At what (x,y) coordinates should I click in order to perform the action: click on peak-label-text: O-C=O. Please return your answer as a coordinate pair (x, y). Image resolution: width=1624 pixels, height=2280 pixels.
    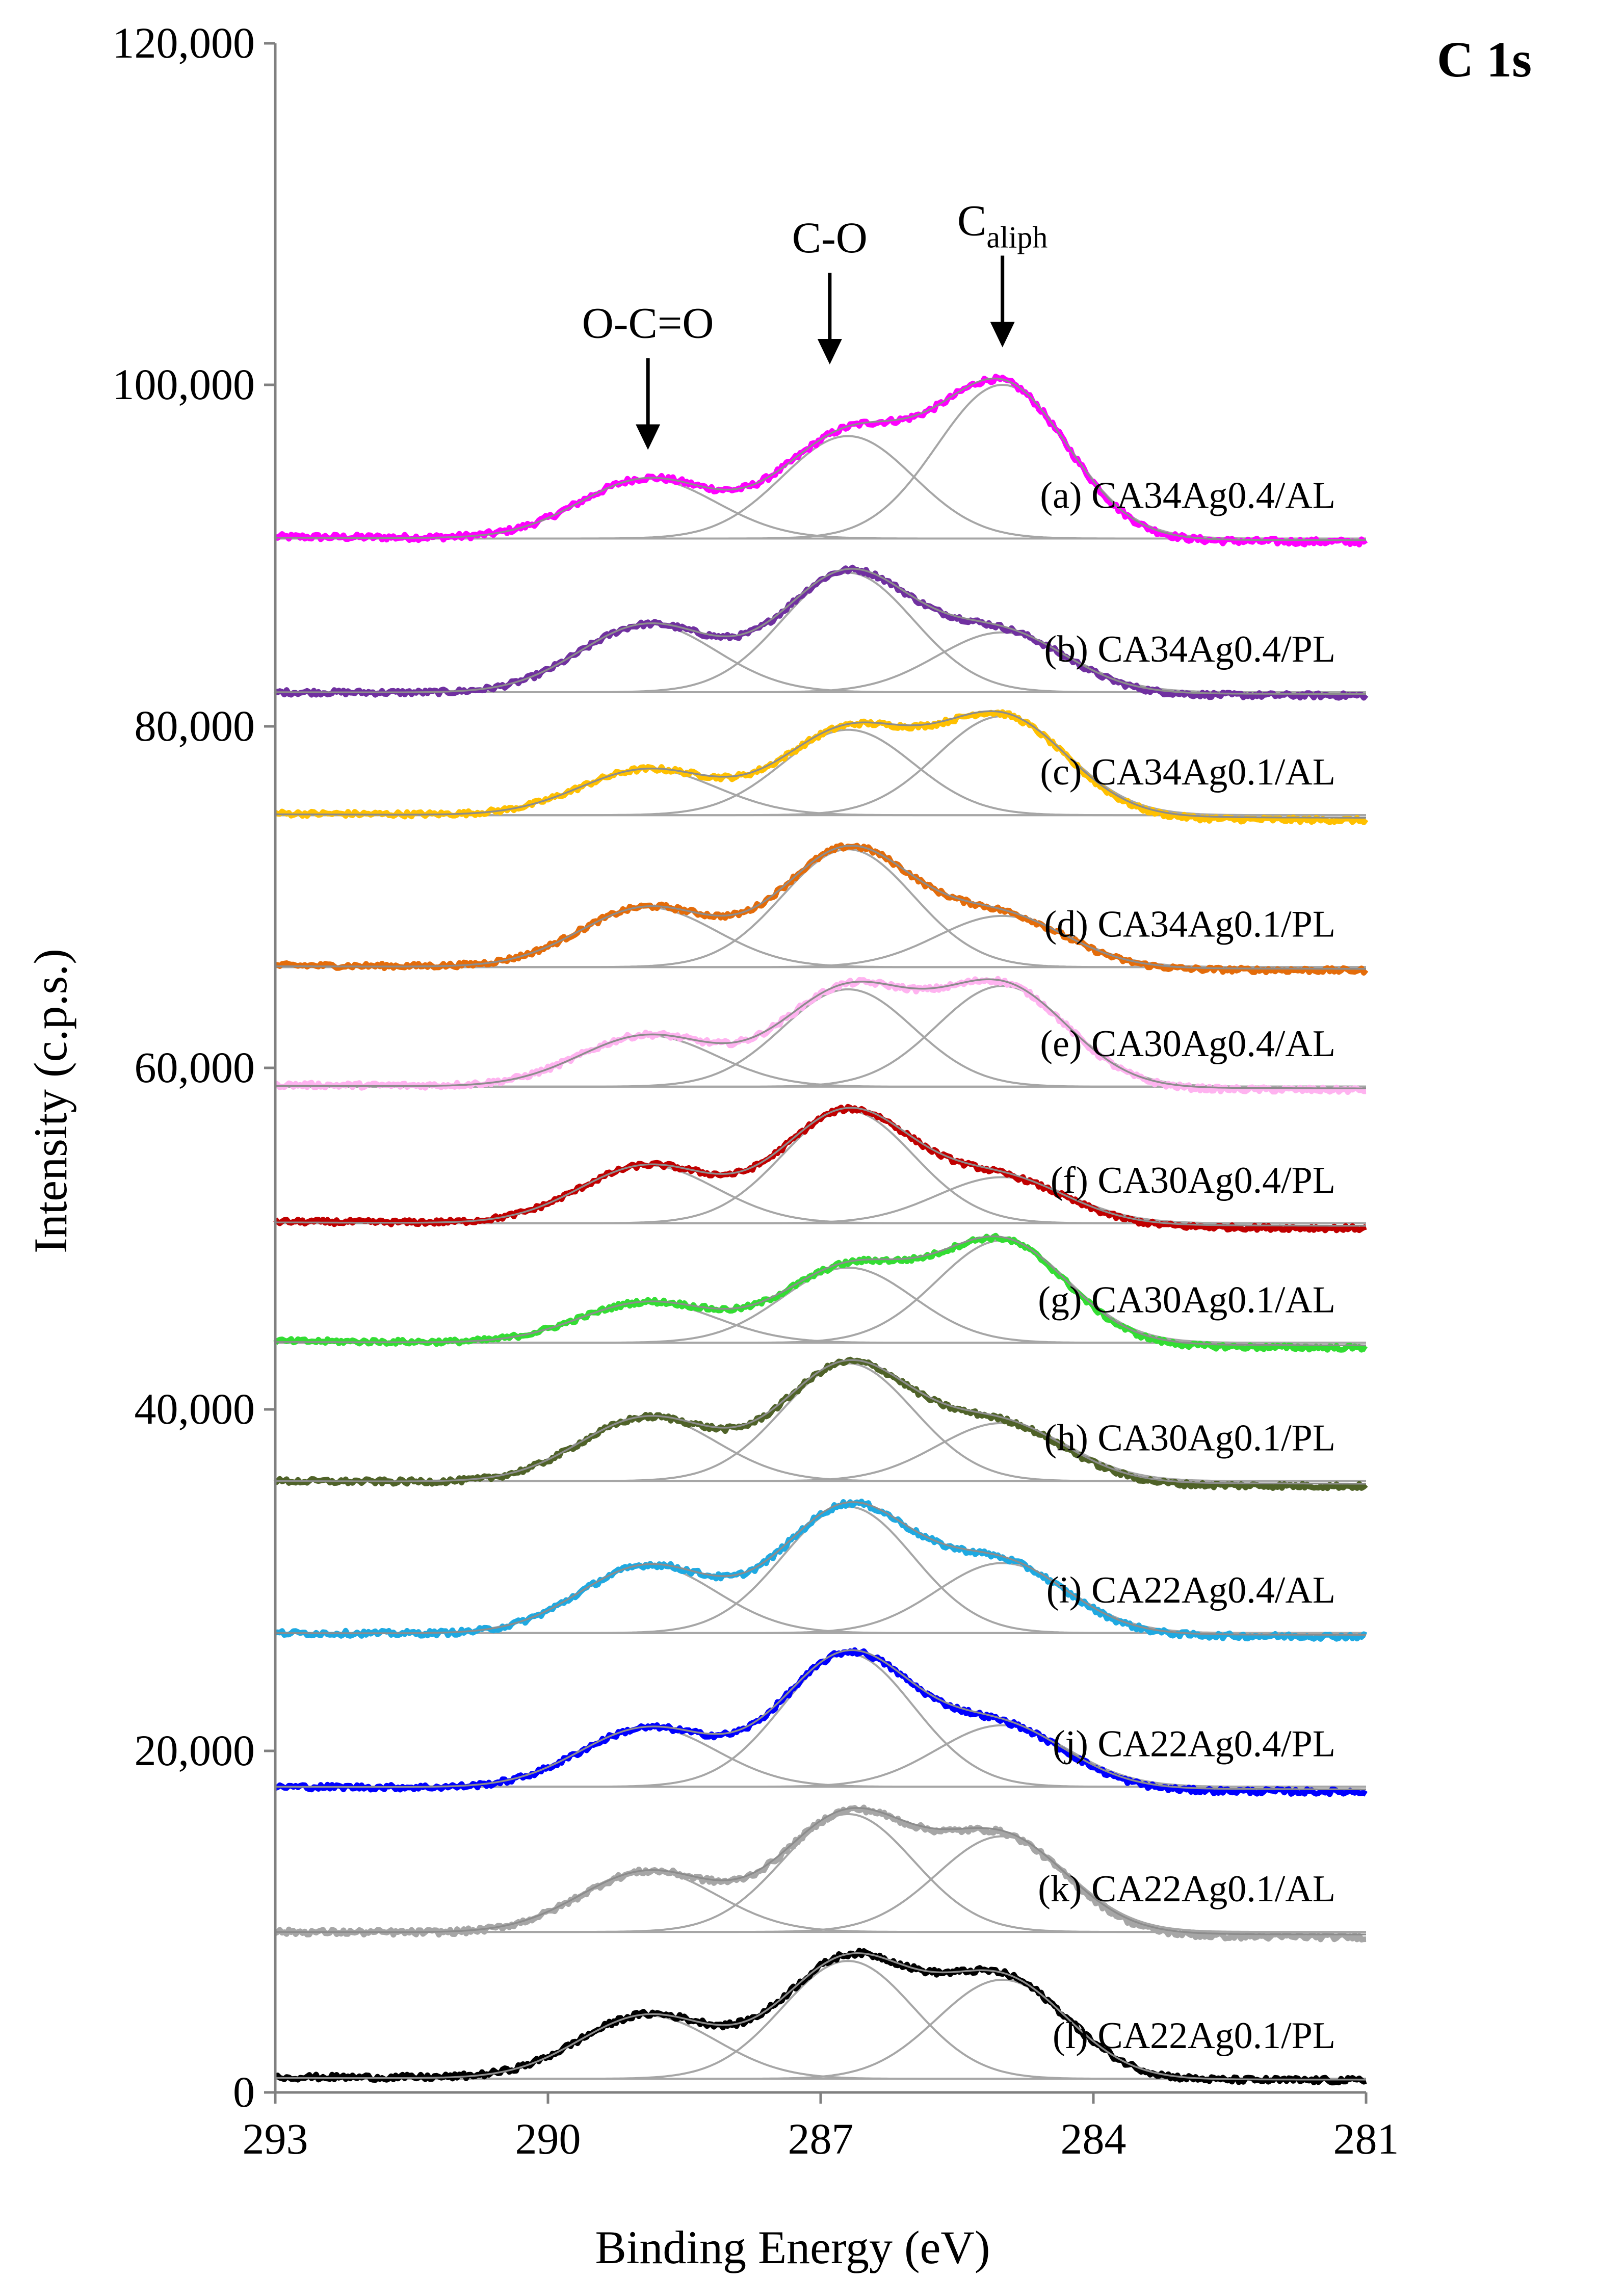
    Looking at the image, I should click on (648, 324).